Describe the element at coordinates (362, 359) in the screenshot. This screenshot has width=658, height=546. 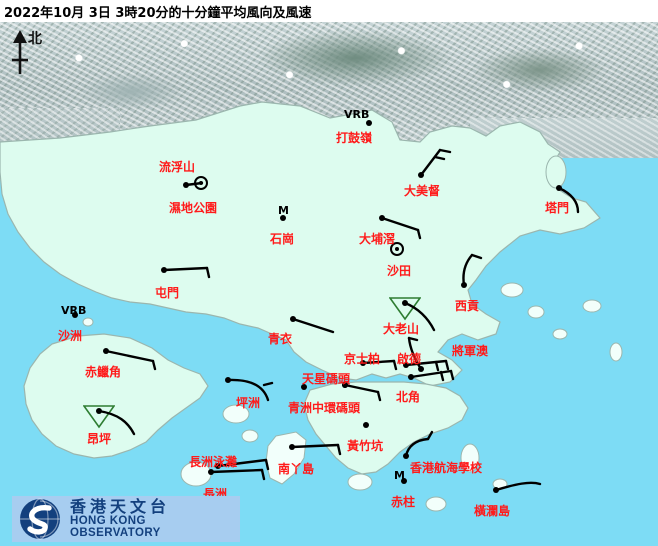
I see `station-label: 京士柏` at that location.